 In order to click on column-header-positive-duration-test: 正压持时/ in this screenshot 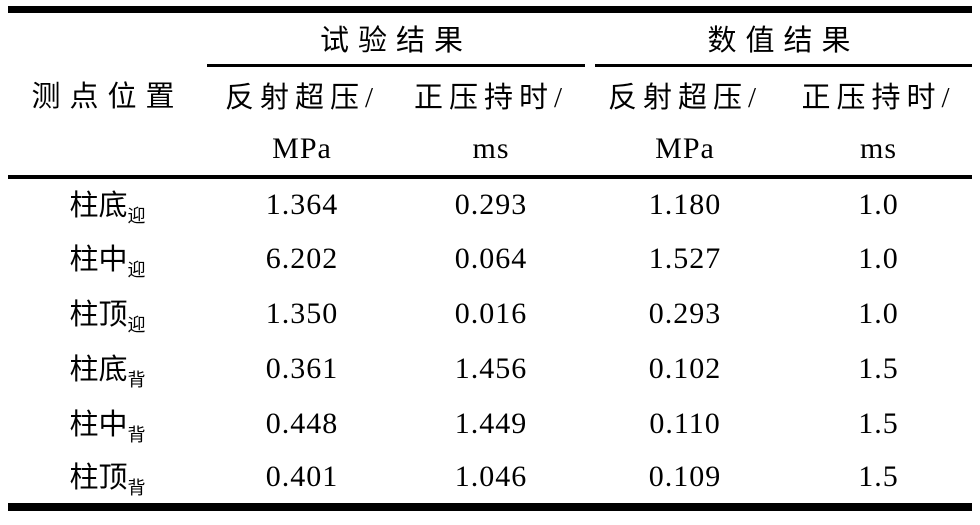, I will do `click(491, 98)`.